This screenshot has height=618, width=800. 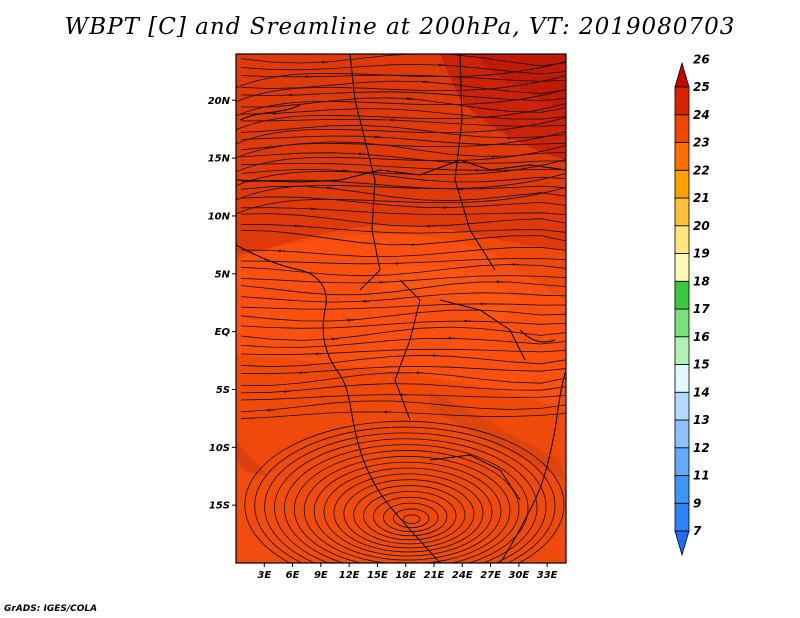 I want to click on lat-tick-label: 15S, so click(x=219, y=506).